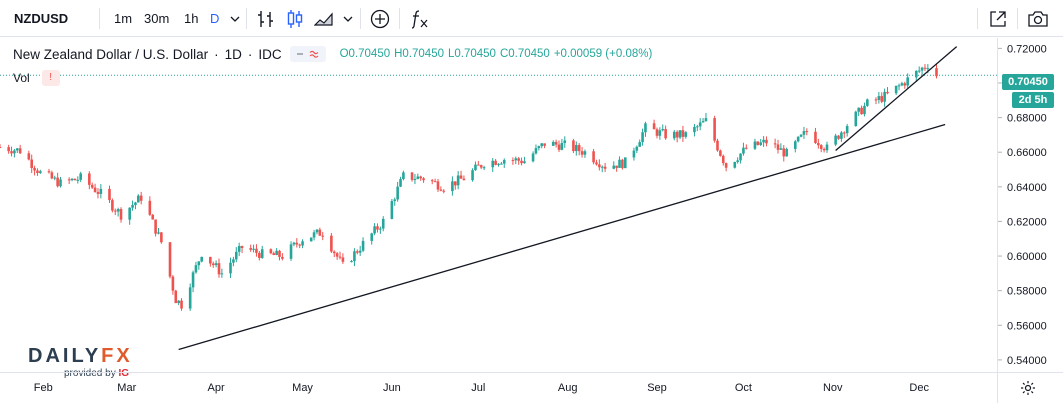 Image resolution: width=1063 pixels, height=403 pixels. What do you see at coordinates (157, 18) in the screenshot?
I see `interval-30m-button: 30m` at bounding box center [157, 18].